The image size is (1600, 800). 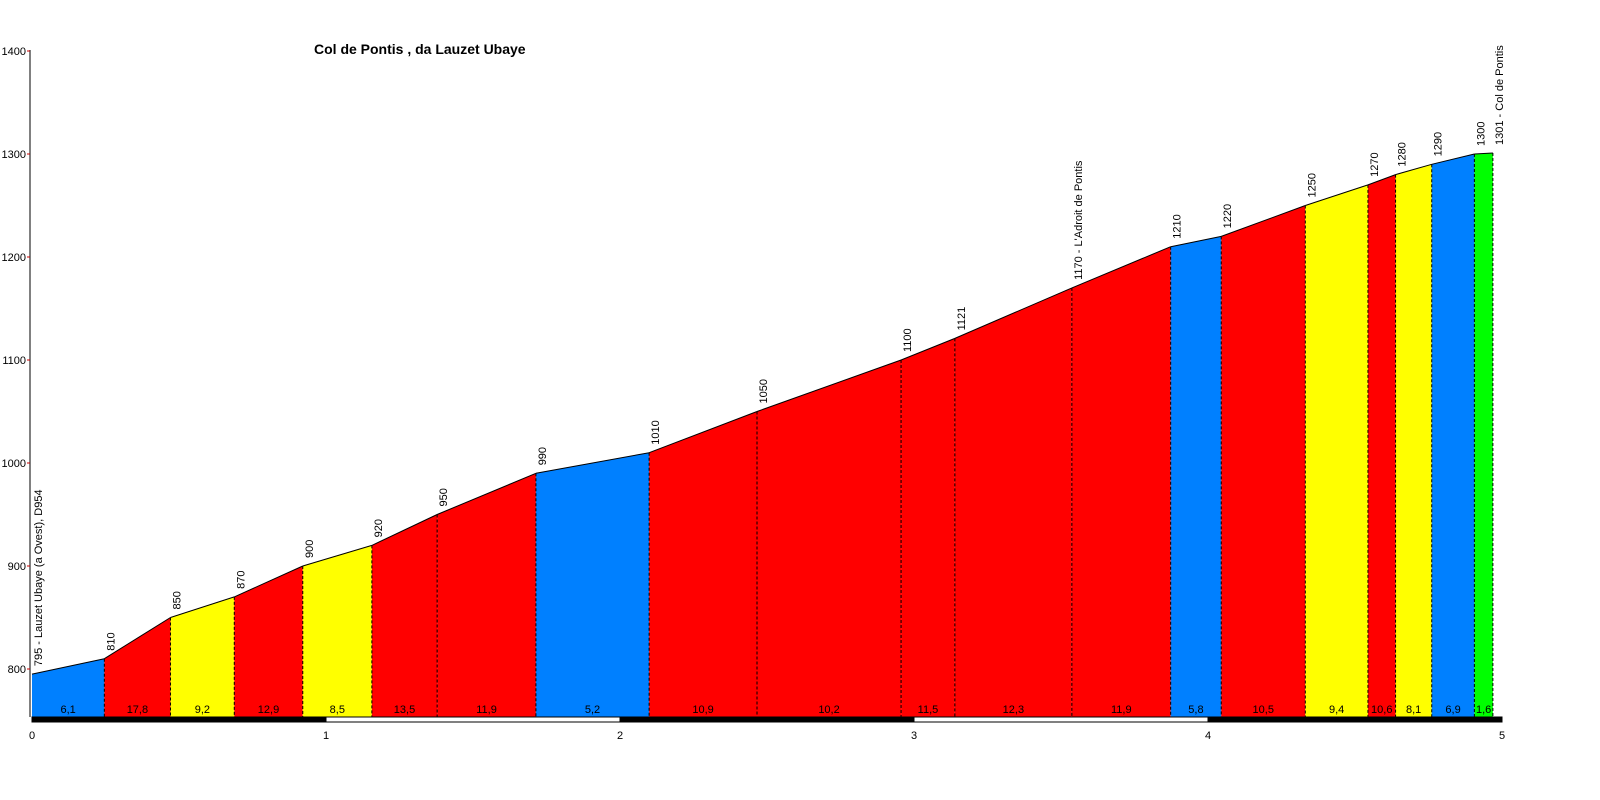 What do you see at coordinates (1195, 710) in the screenshot?
I see `gradient-label: 5,8` at bounding box center [1195, 710].